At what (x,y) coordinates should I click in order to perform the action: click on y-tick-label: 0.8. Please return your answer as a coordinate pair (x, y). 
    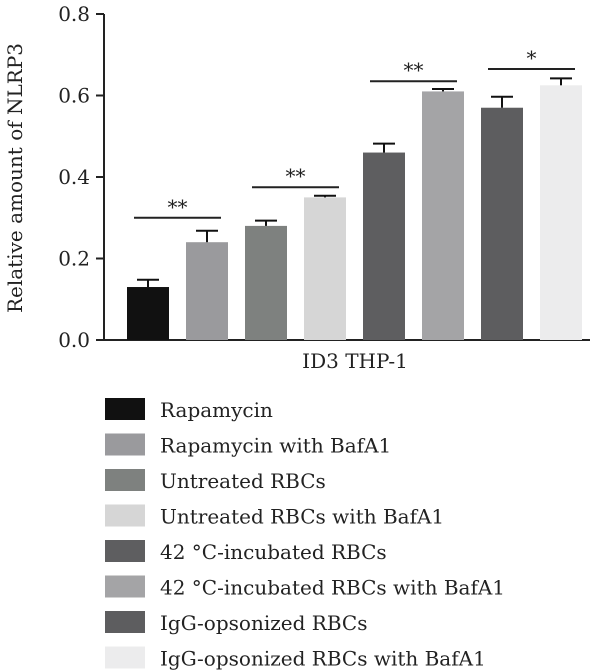
    Looking at the image, I should click on (74, 14).